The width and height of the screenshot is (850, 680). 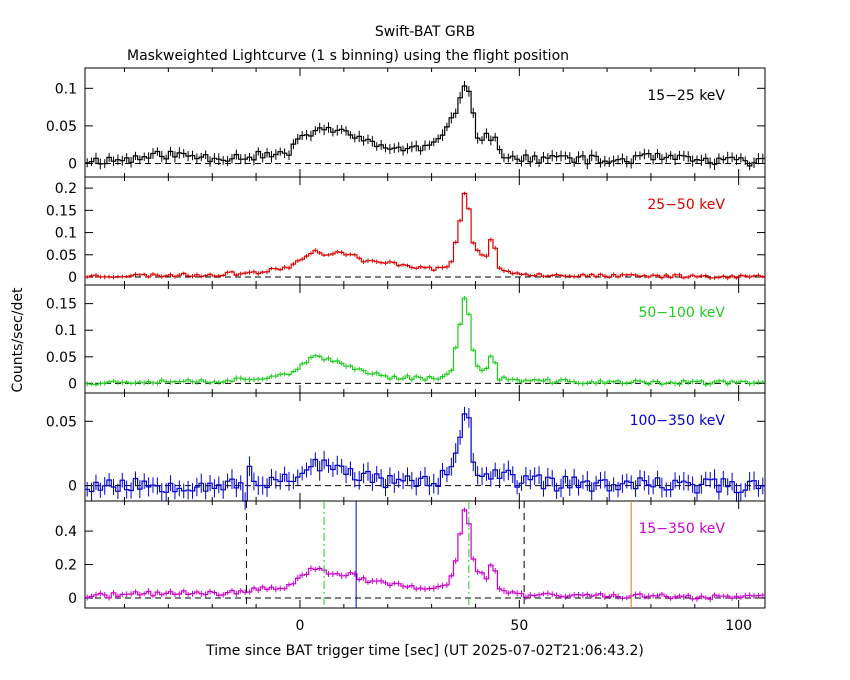 I want to click on band-label: 100−350 keV, so click(x=678, y=421).